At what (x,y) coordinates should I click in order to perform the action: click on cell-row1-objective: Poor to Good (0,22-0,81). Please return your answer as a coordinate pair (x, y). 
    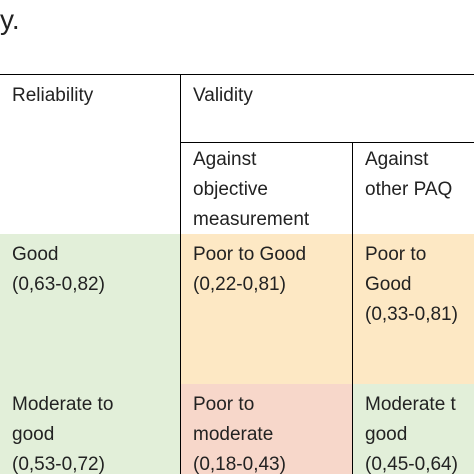
    Looking at the image, I should click on (266, 309).